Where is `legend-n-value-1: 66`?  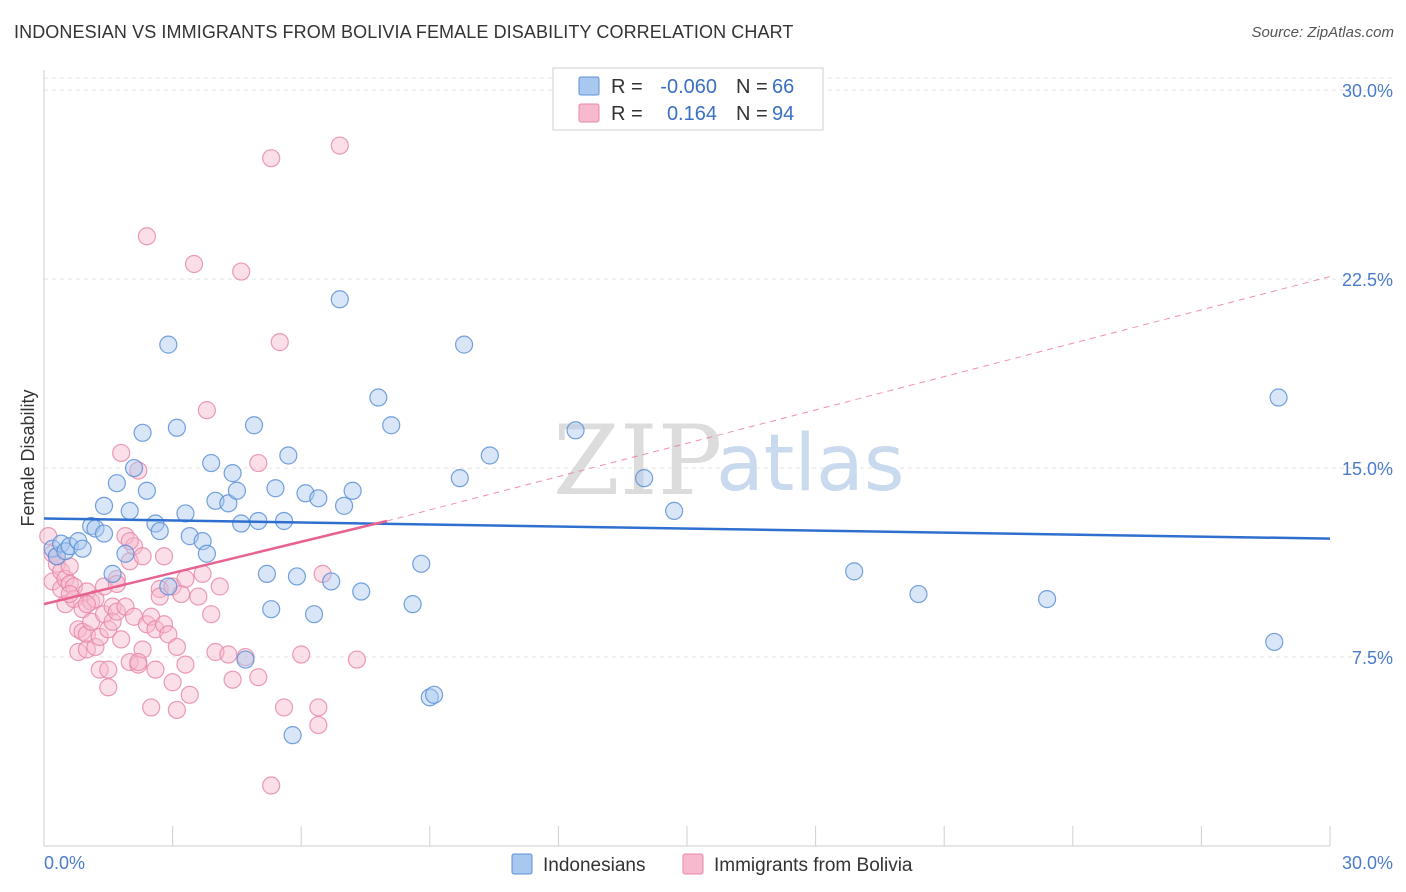 legend-n-value-1: 66 is located at coordinates (783, 87).